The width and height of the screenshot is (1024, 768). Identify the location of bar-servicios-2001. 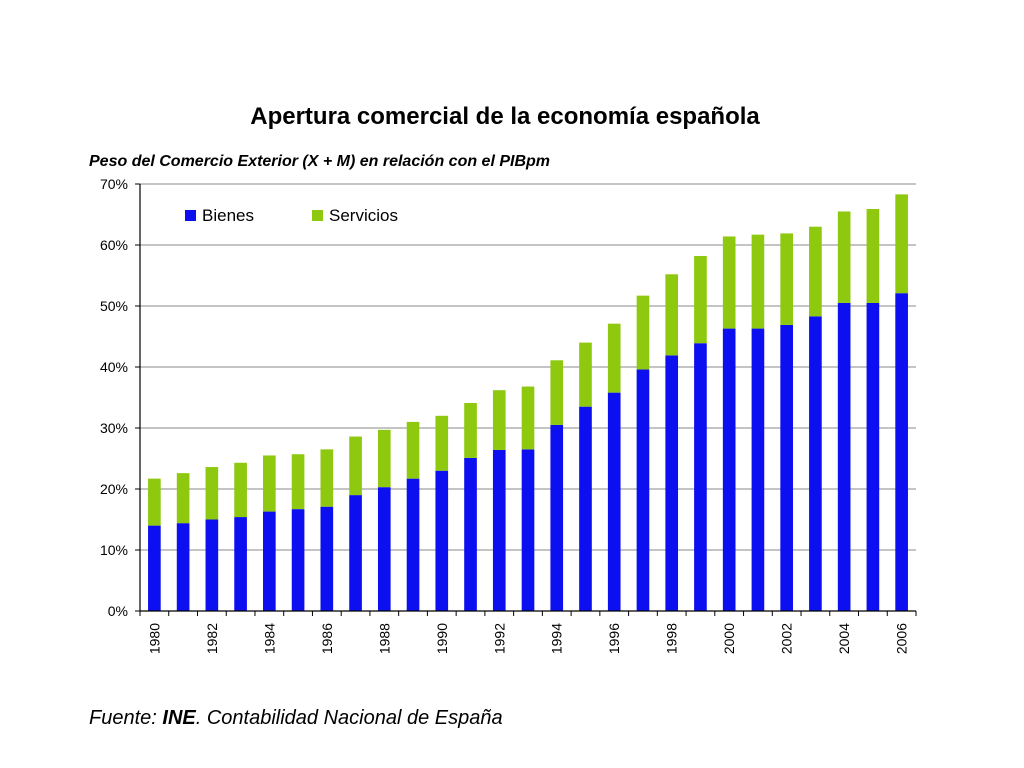
(758, 281).